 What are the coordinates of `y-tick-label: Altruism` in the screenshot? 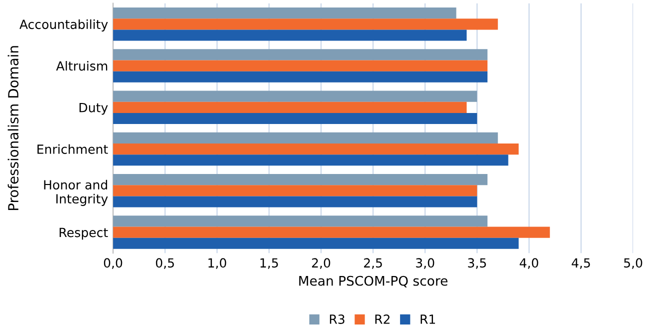 It's located at (82, 66).